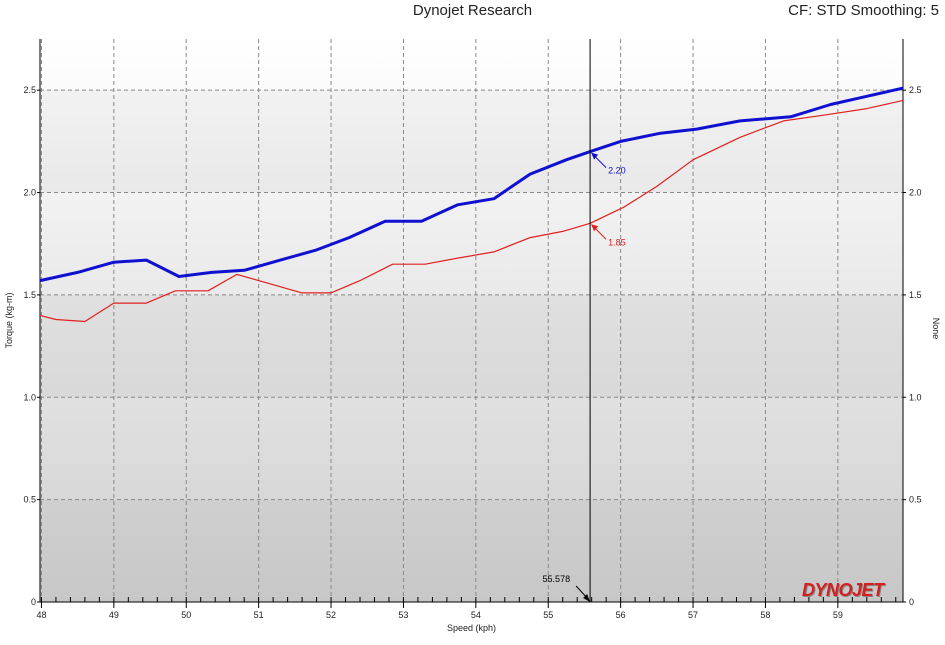 This screenshot has width=945, height=645. I want to click on x-axis-title: Speed (kph), so click(471, 628).